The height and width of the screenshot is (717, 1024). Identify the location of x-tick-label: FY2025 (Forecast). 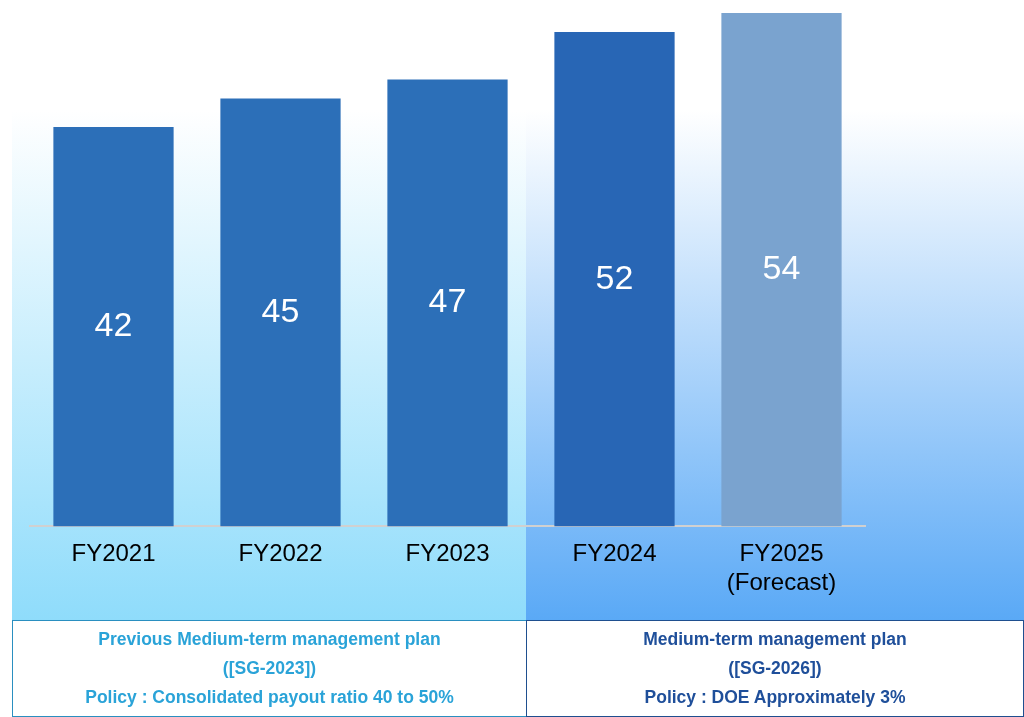
(781, 567).